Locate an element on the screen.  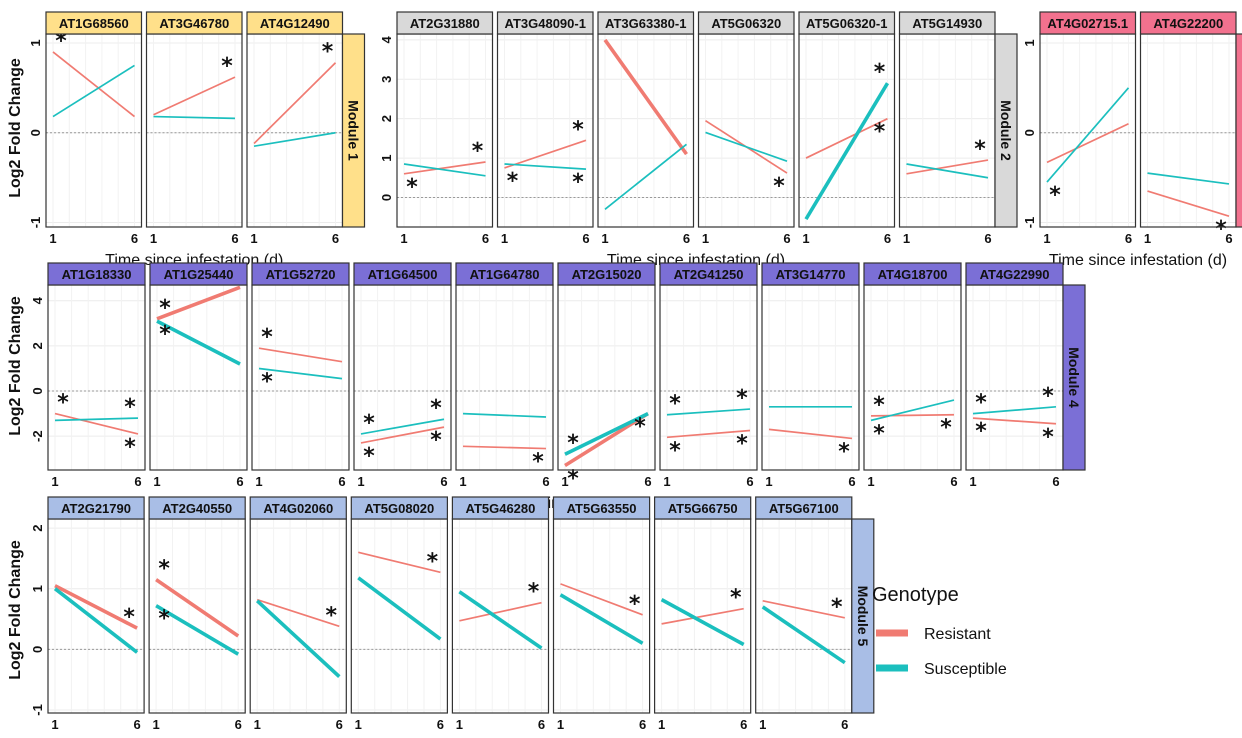
facet-strip-label: AT5G66750 is located at coordinates (703, 508).